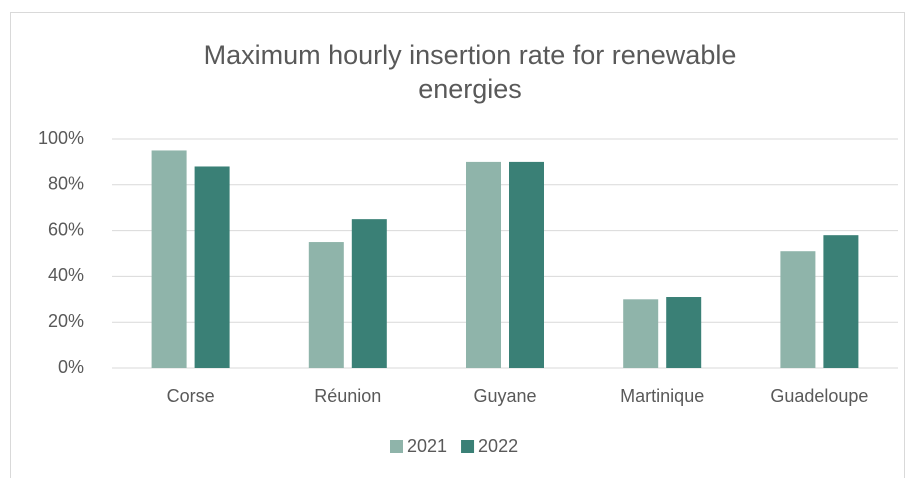 The width and height of the screenshot is (914, 478). What do you see at coordinates (66, 184) in the screenshot?
I see `y-tick-label: 80%` at bounding box center [66, 184].